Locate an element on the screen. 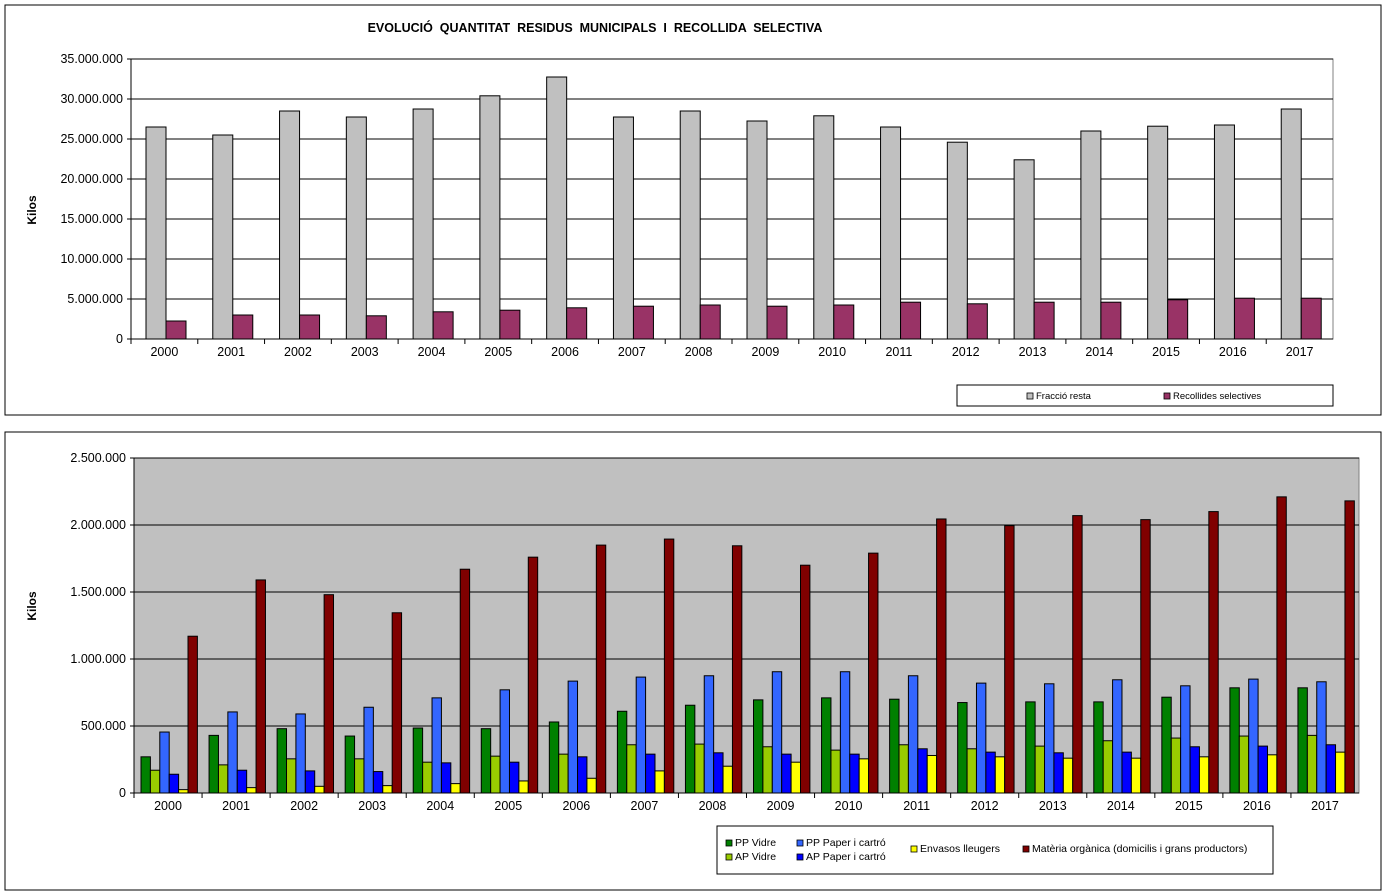 The image size is (1388, 896). x-tick-label: 2015 is located at coordinates (1166, 352).